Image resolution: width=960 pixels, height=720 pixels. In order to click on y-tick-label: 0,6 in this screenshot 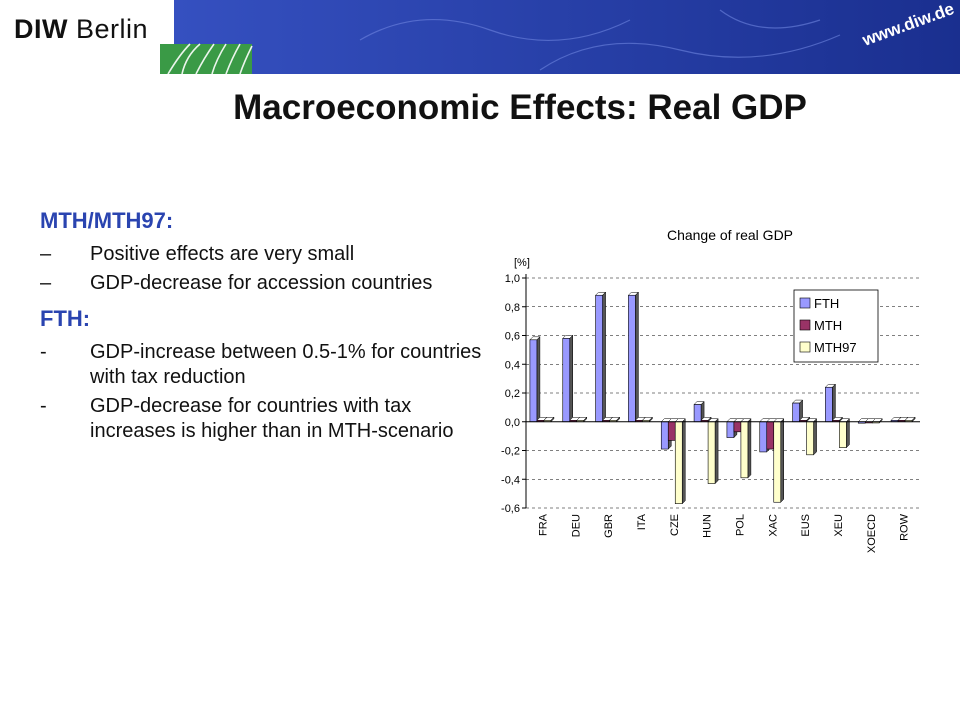, I will do `click(512, 337)`.